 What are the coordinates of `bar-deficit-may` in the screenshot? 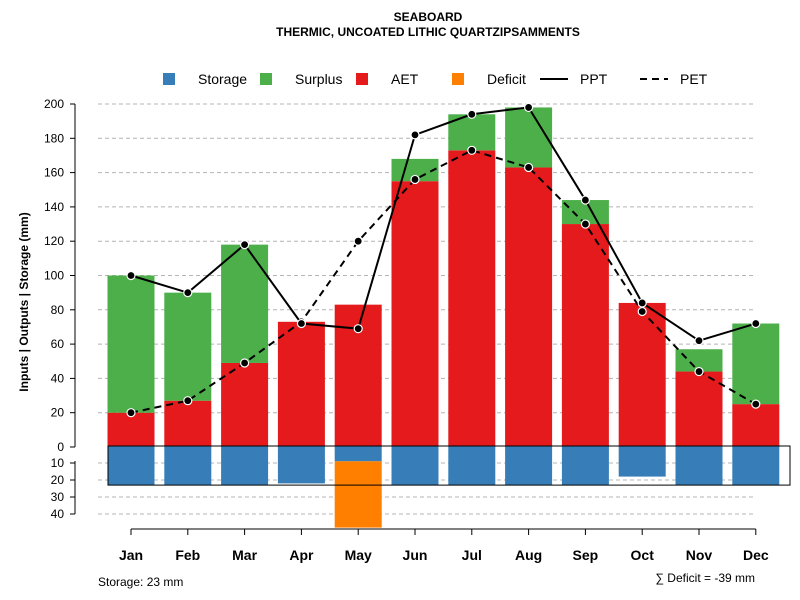 It's located at (358, 494).